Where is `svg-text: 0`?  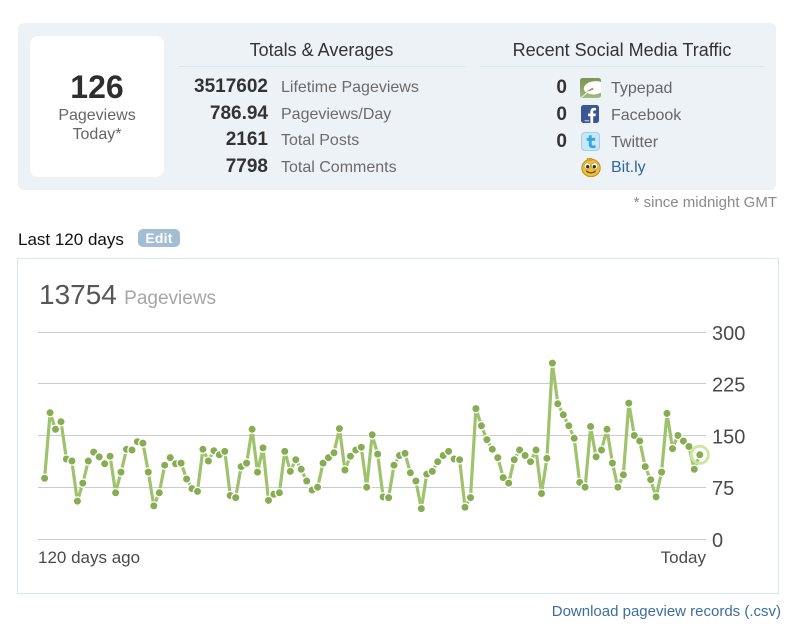 svg-text: 0 is located at coordinates (717, 541).